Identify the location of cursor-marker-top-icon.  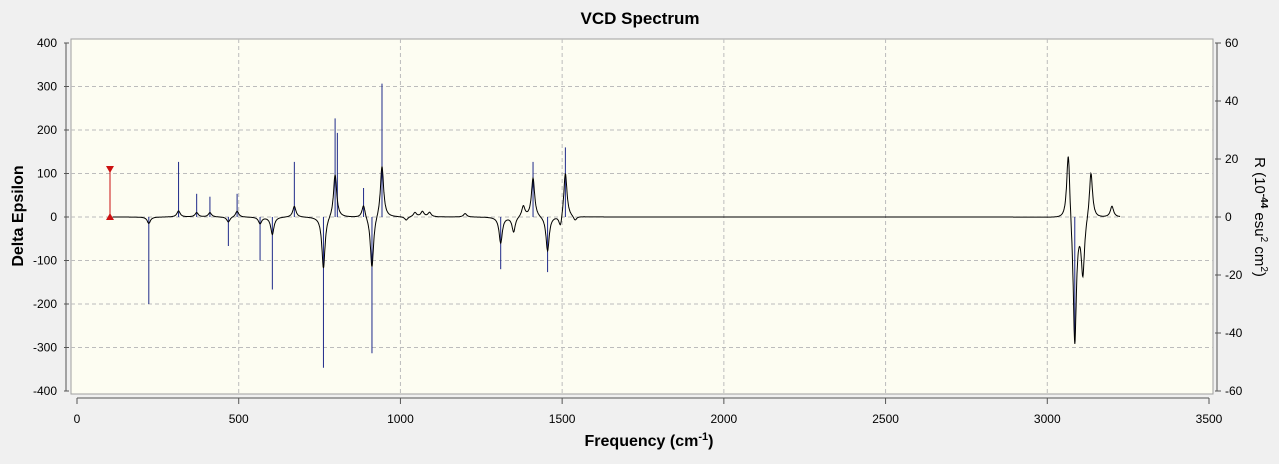
(109, 170).